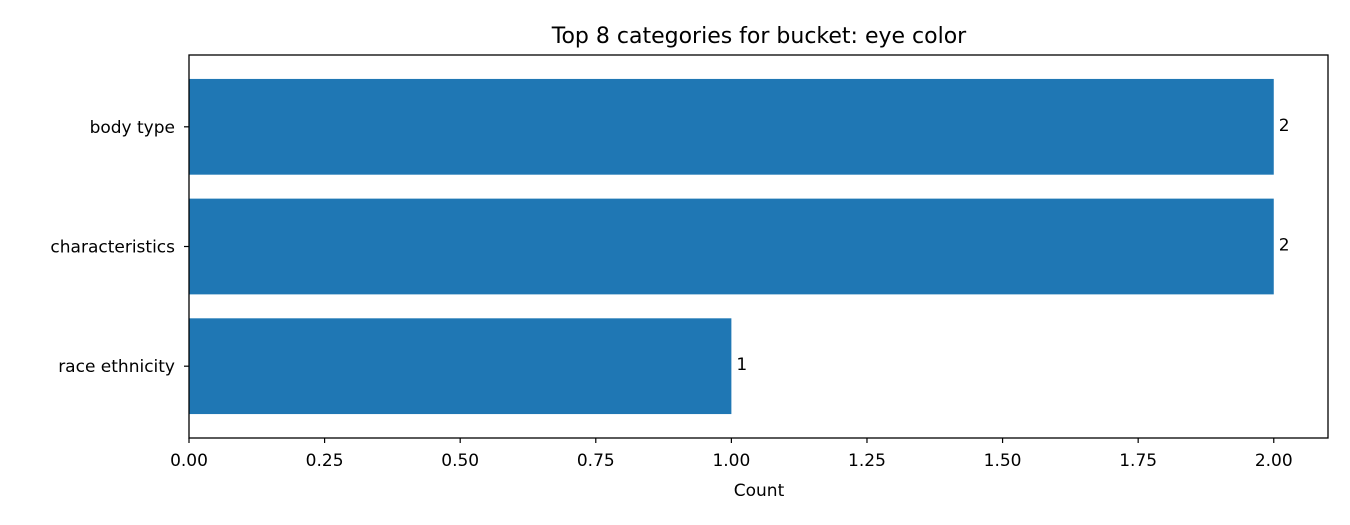  Describe the element at coordinates (1274, 461) in the screenshot. I see `x-tick-label: 2.00` at that location.